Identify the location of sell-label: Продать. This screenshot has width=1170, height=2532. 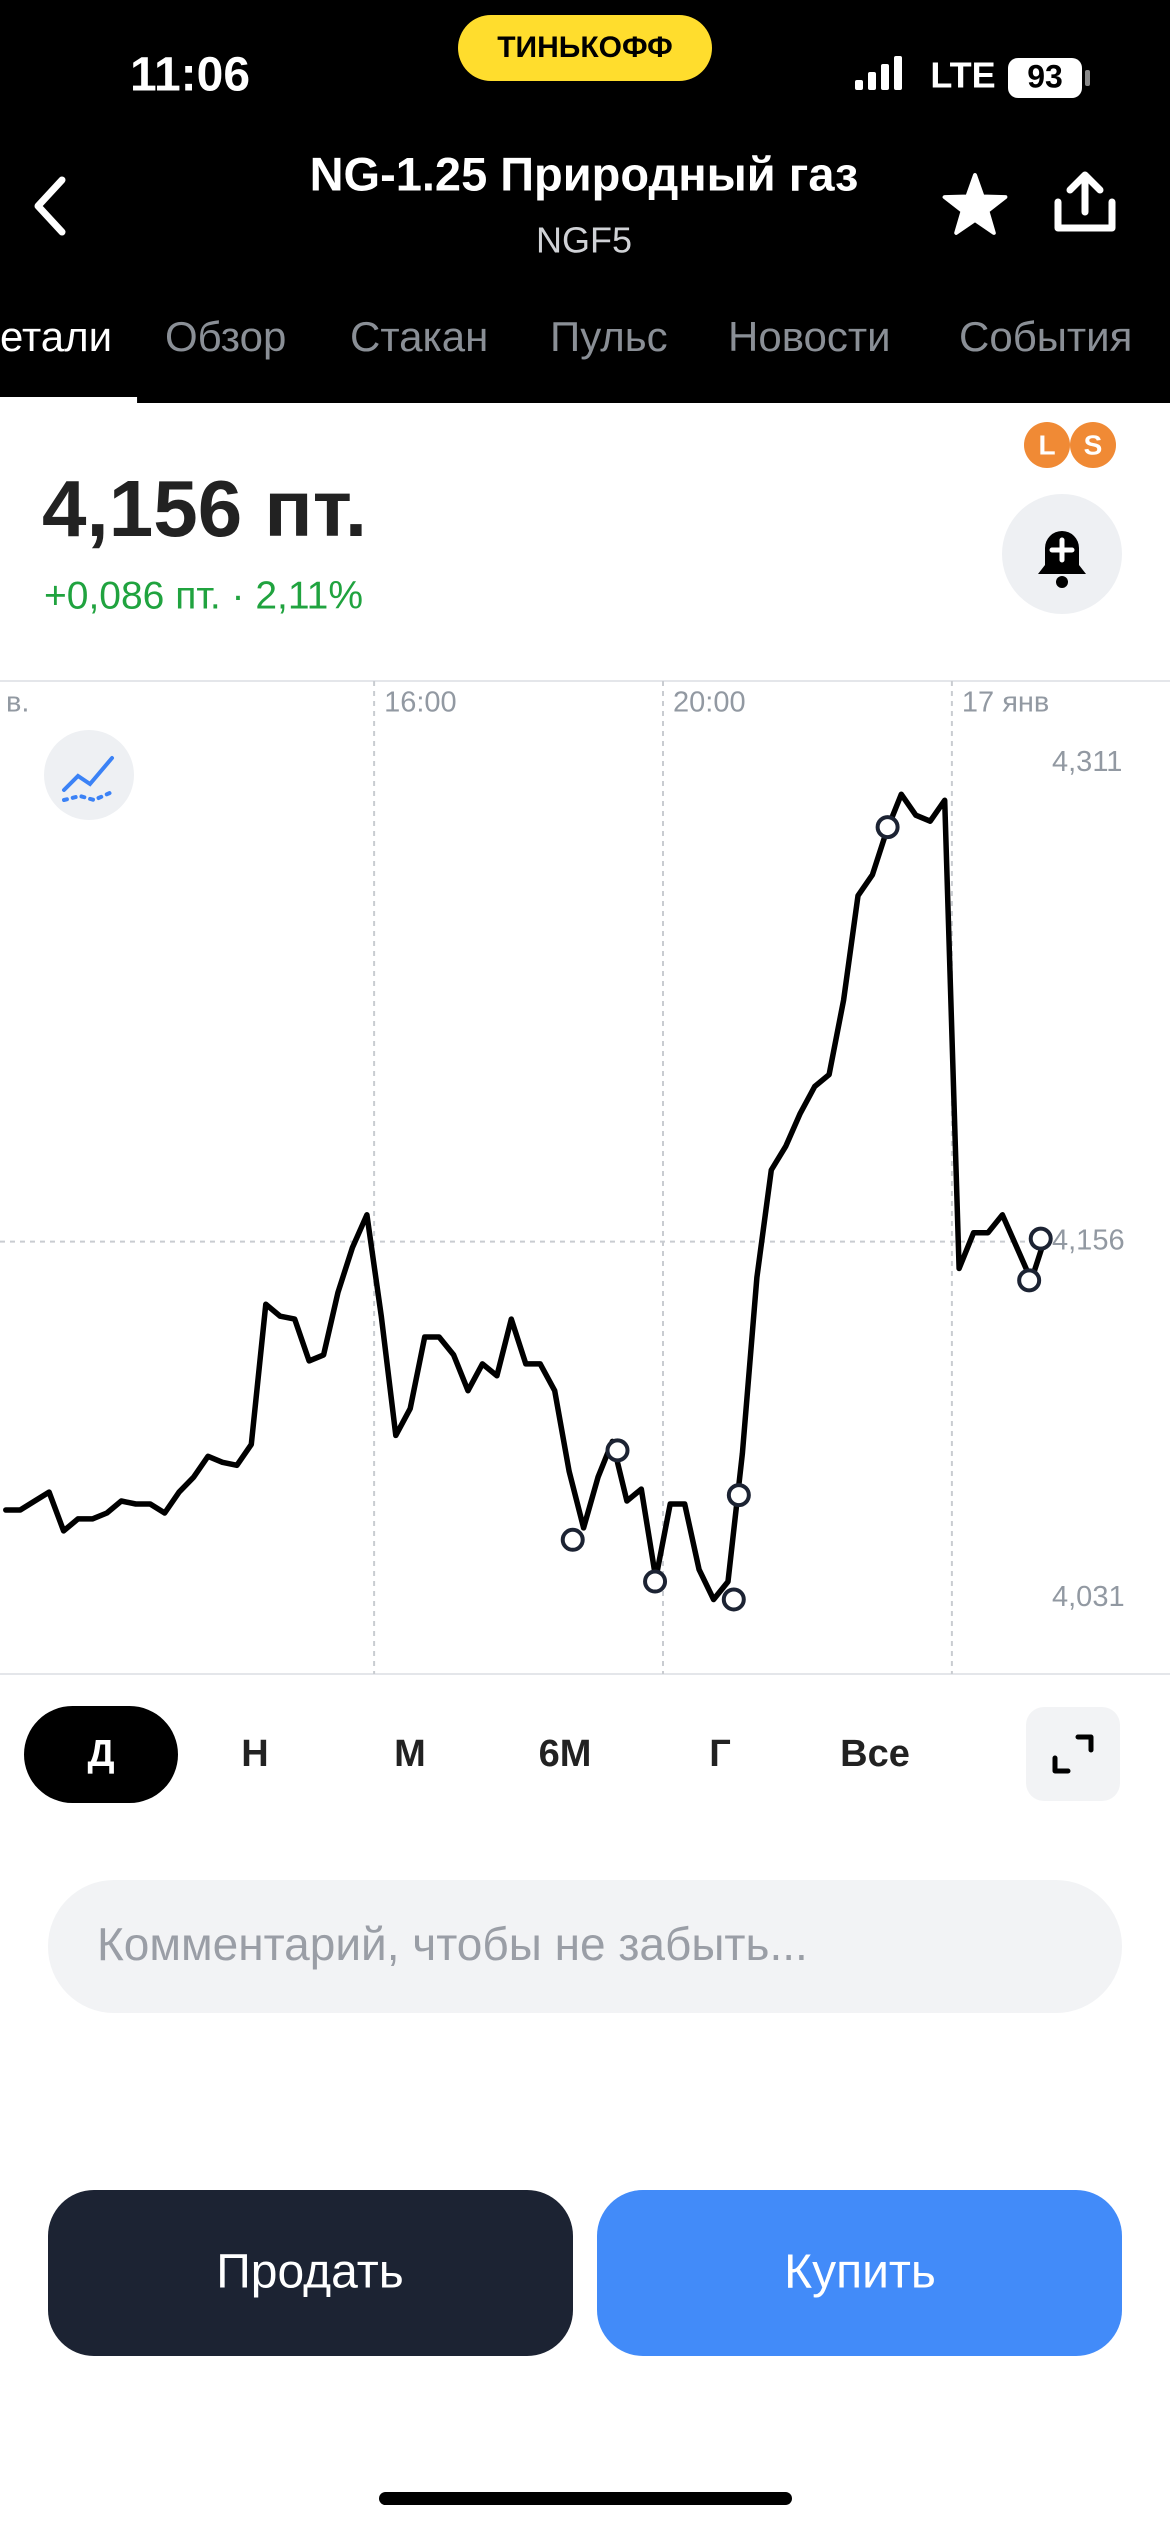
(309, 2272).